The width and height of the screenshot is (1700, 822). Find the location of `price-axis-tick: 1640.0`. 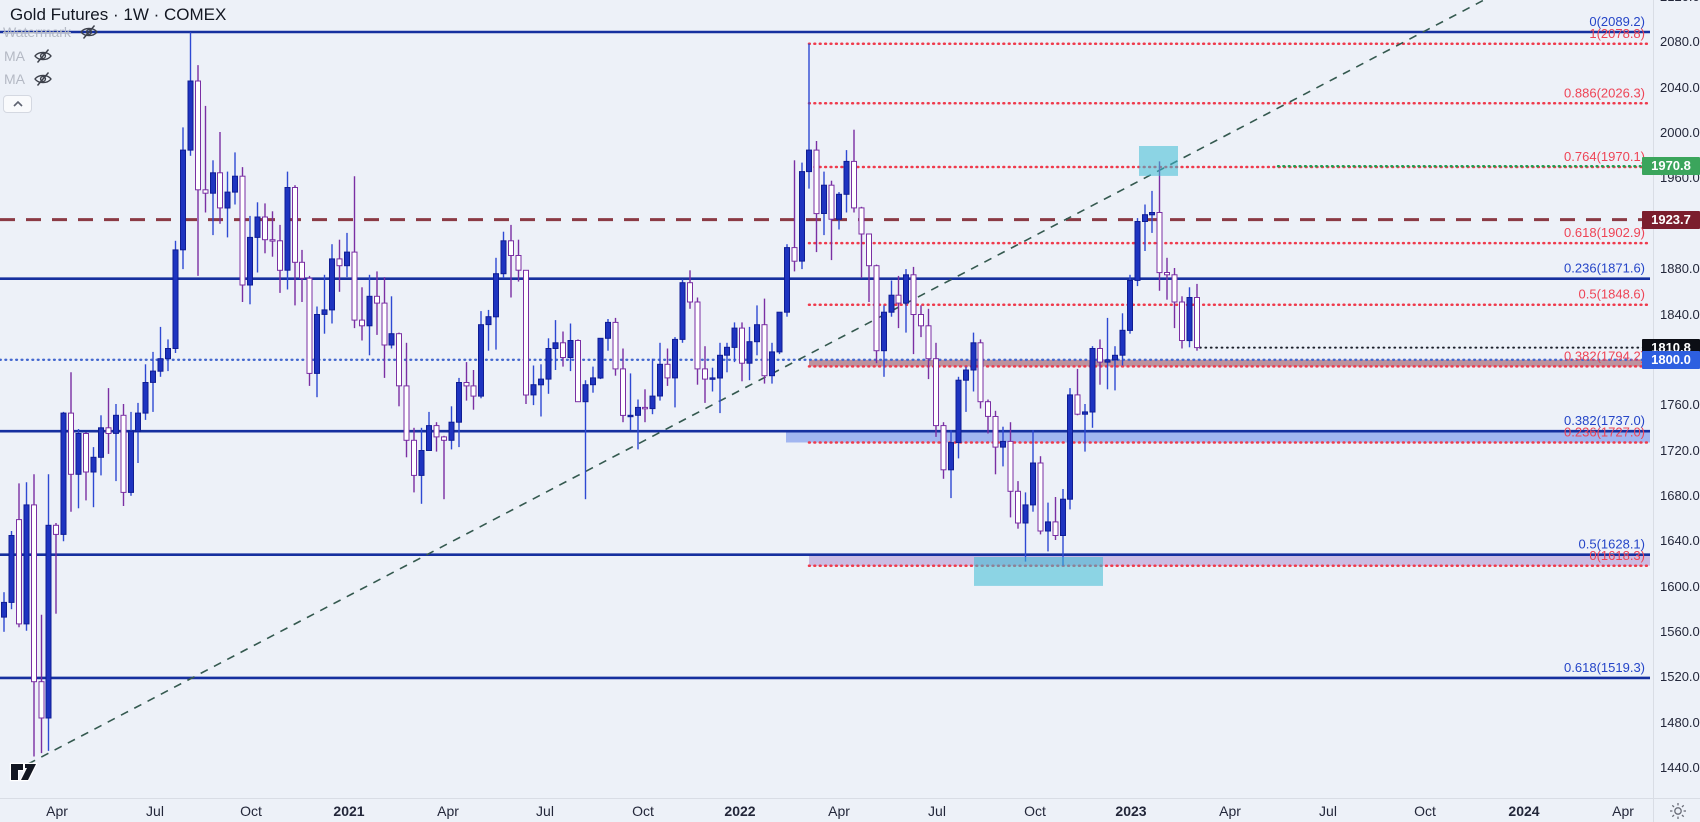

price-axis-tick: 1640.0 is located at coordinates (1680, 541).